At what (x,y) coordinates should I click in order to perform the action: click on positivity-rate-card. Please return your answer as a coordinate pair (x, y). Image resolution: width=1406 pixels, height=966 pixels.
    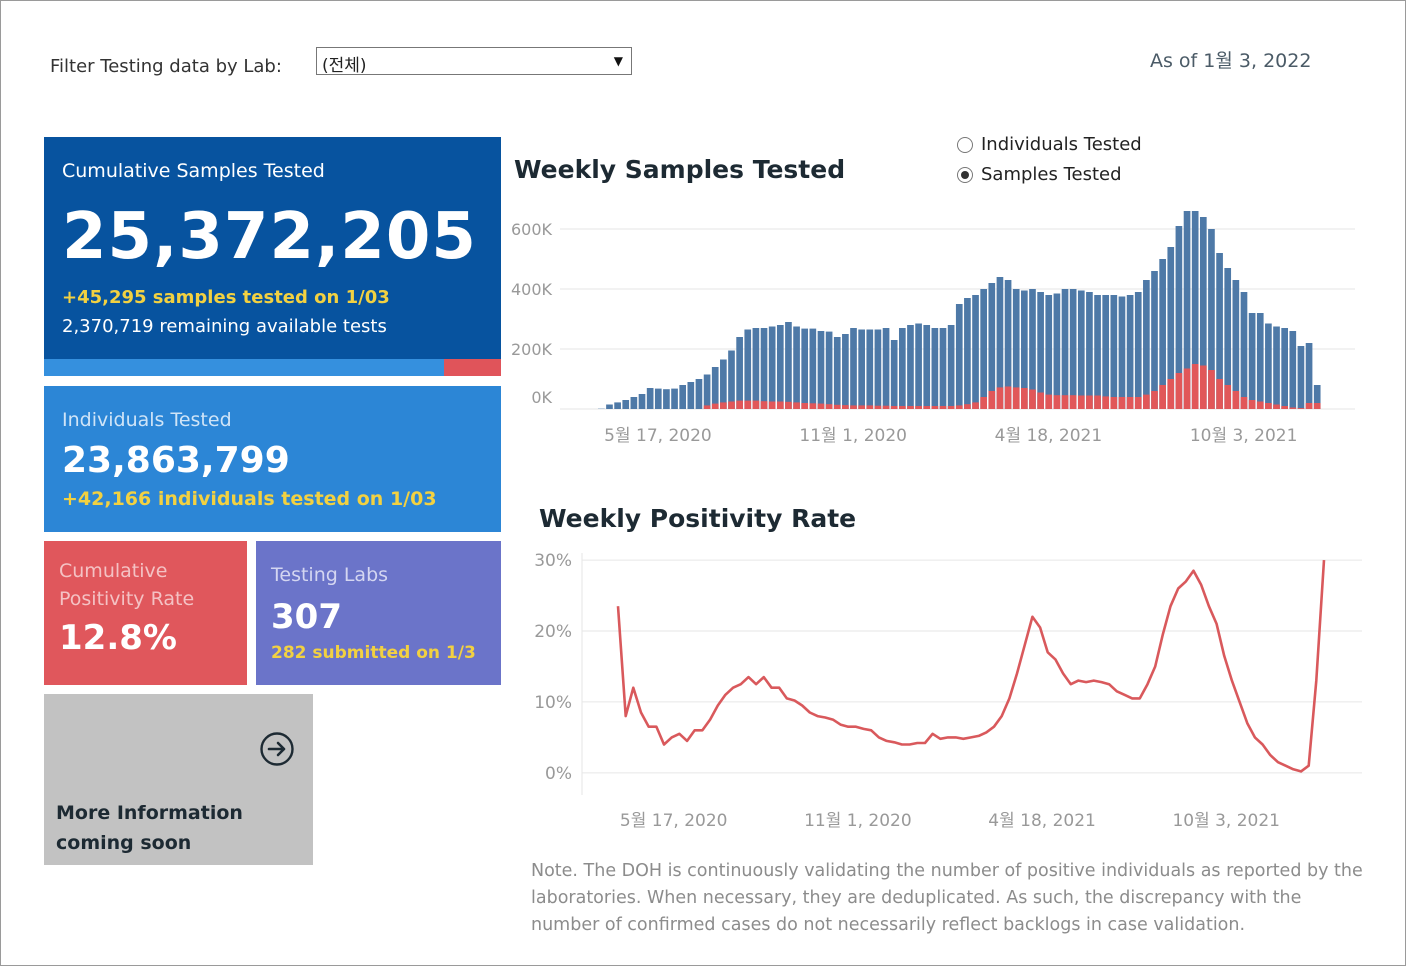
    Looking at the image, I should click on (145, 613).